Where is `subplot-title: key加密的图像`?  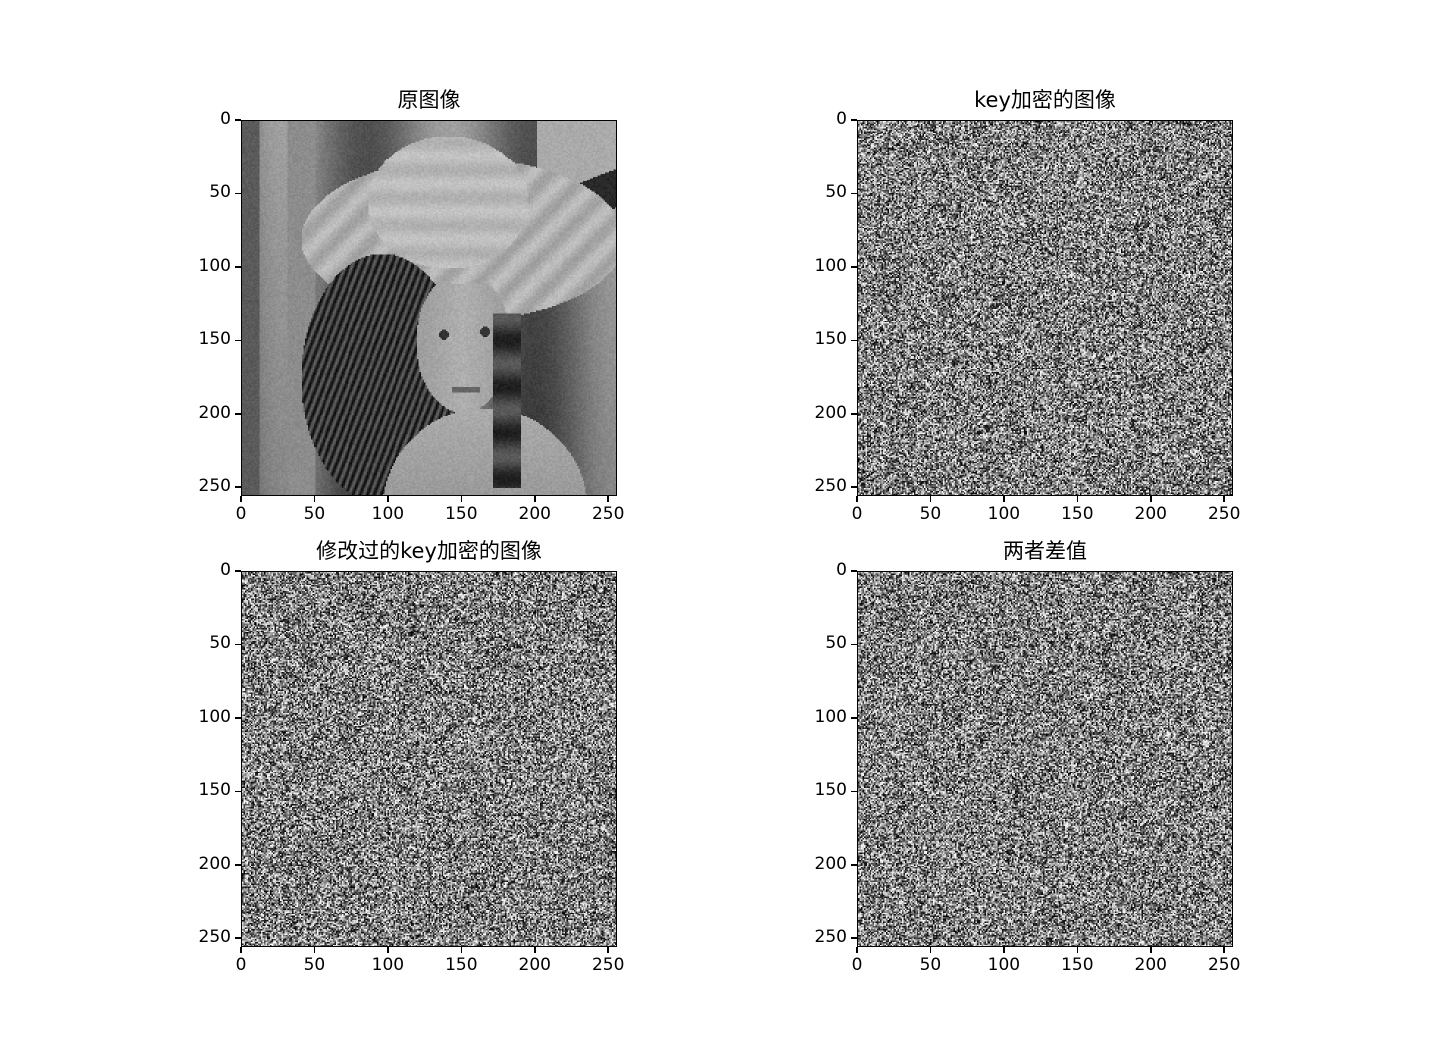 subplot-title: key加密的图像 is located at coordinates (1045, 100).